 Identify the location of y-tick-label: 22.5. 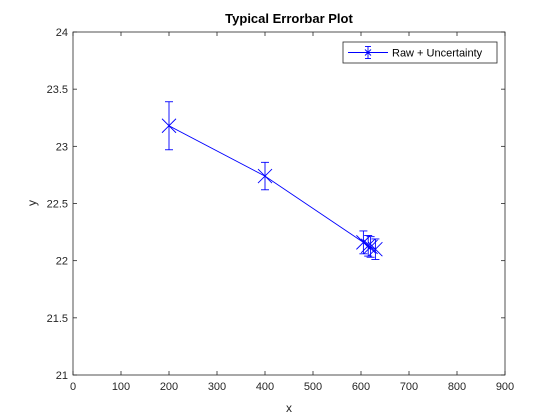
(57, 205).